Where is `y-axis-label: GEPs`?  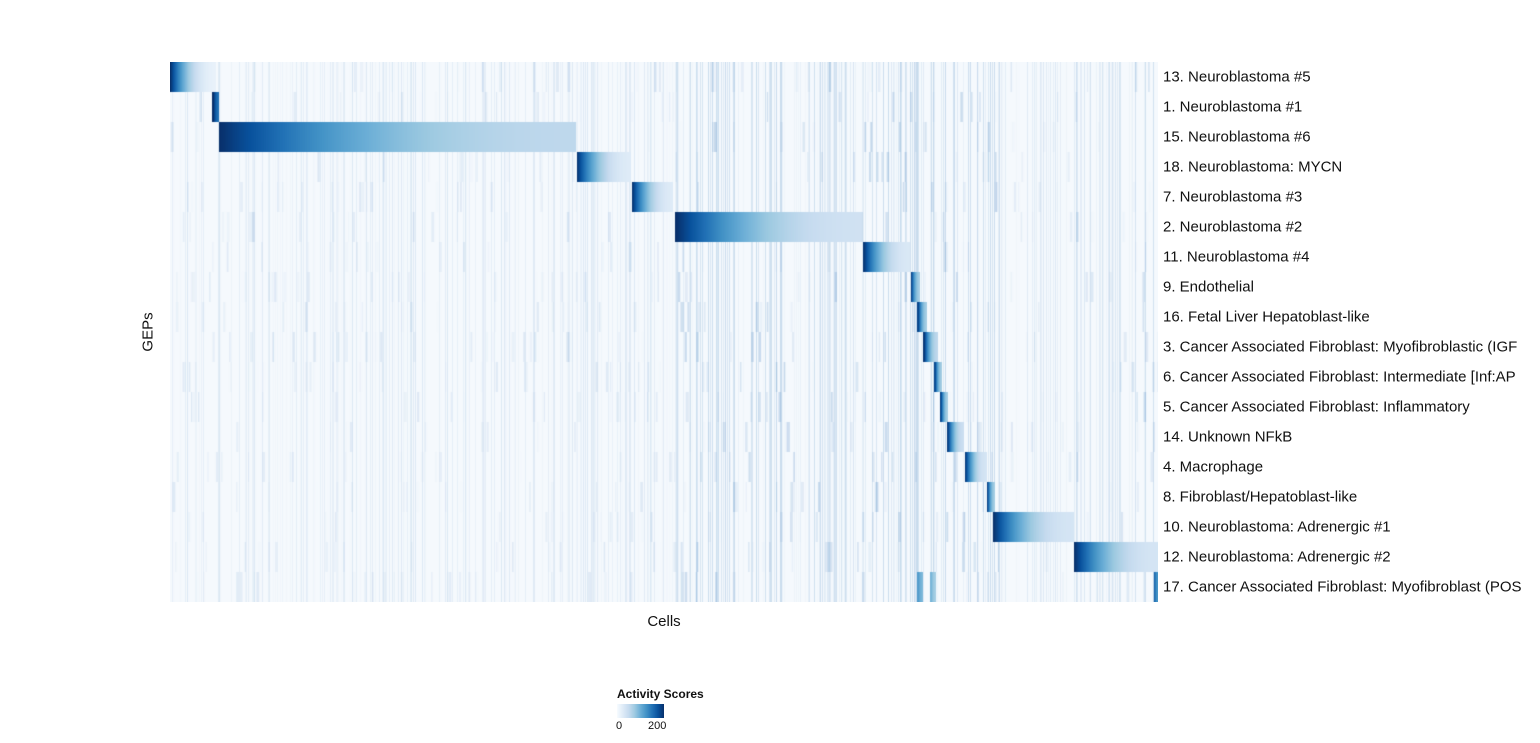 y-axis-label: GEPs is located at coordinates (148, 332).